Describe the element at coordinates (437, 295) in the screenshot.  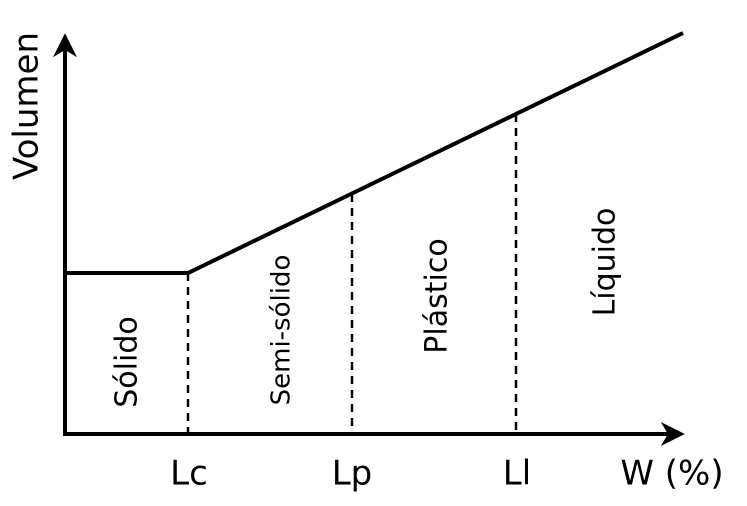
I see `state-label: Plástico` at that location.